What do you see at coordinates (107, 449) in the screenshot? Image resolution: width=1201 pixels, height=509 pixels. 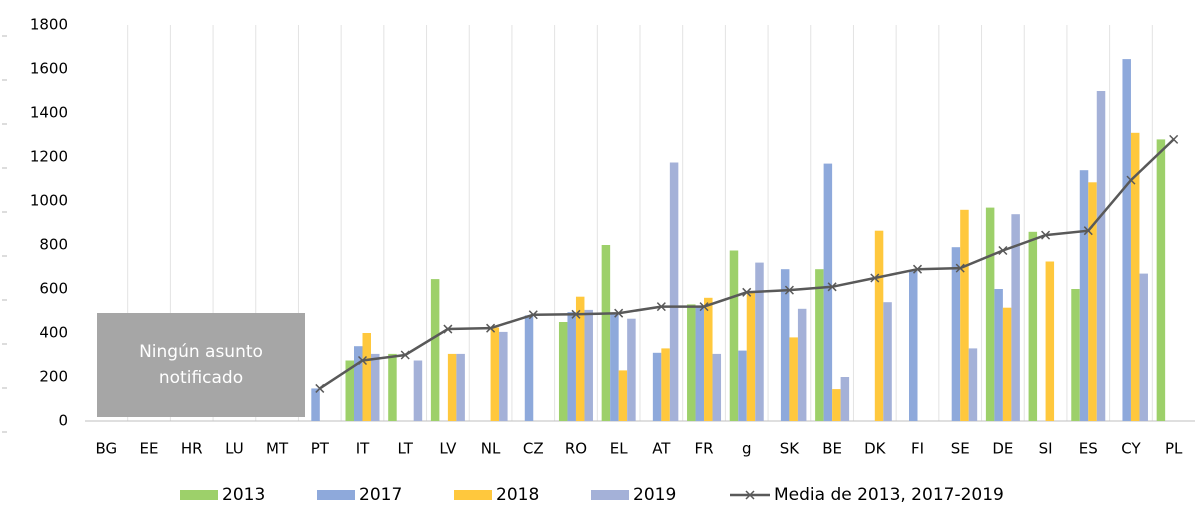 I see `x-tick-label: BG` at bounding box center [107, 449].